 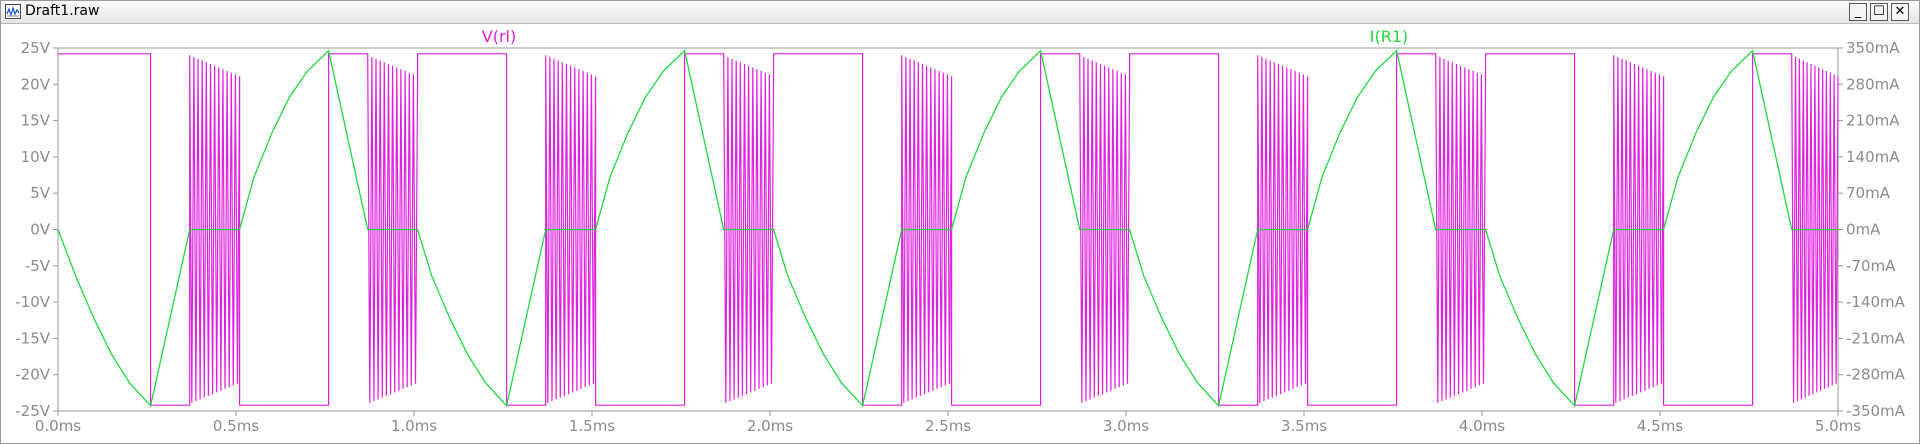 I want to click on left-tick-label: 15V, so click(x=36, y=121).